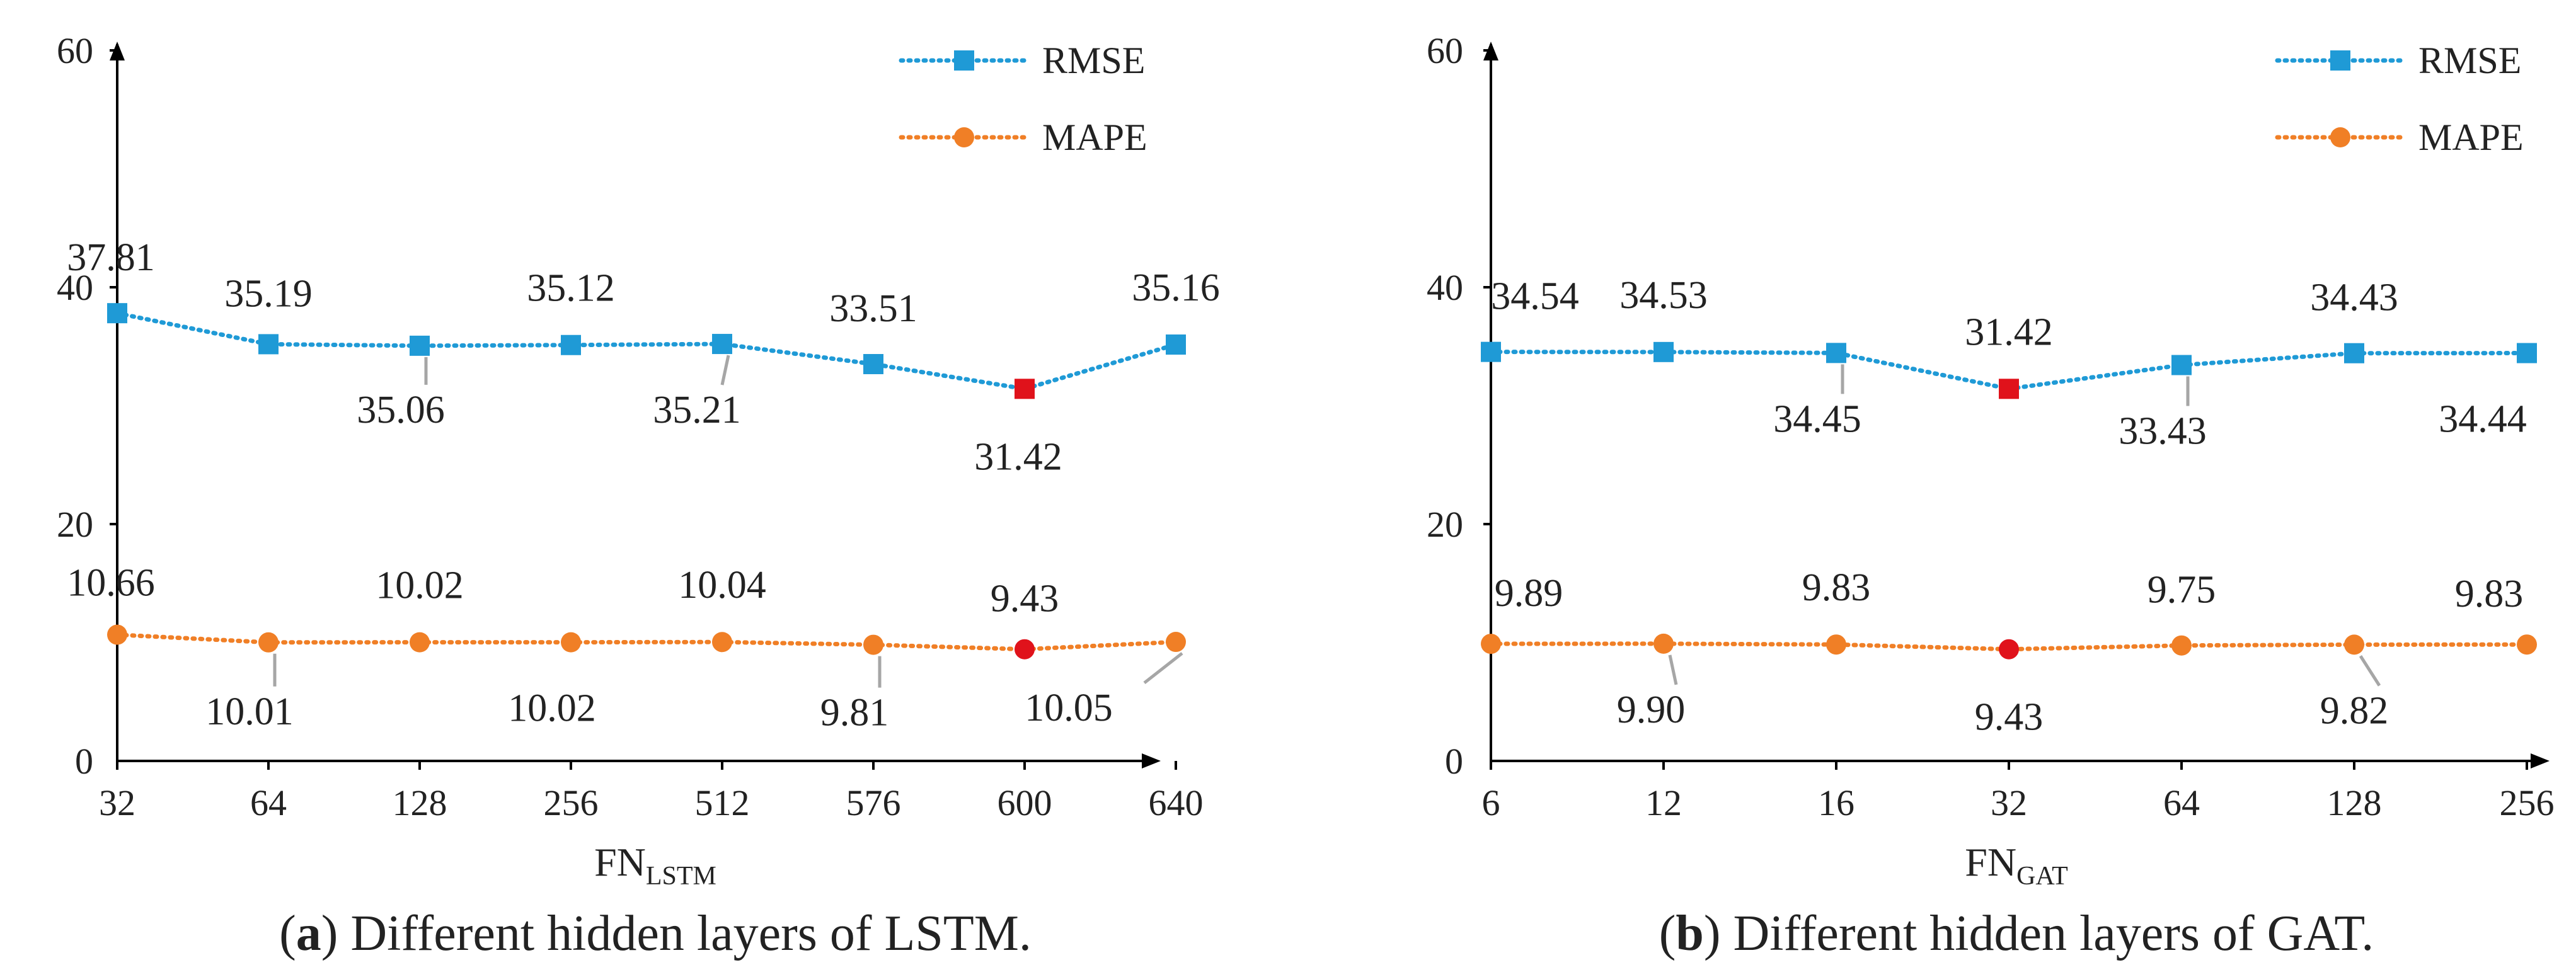 Image resolution: width=2576 pixels, height=977 pixels. I want to click on caption-punct: ), so click(1719, 934).